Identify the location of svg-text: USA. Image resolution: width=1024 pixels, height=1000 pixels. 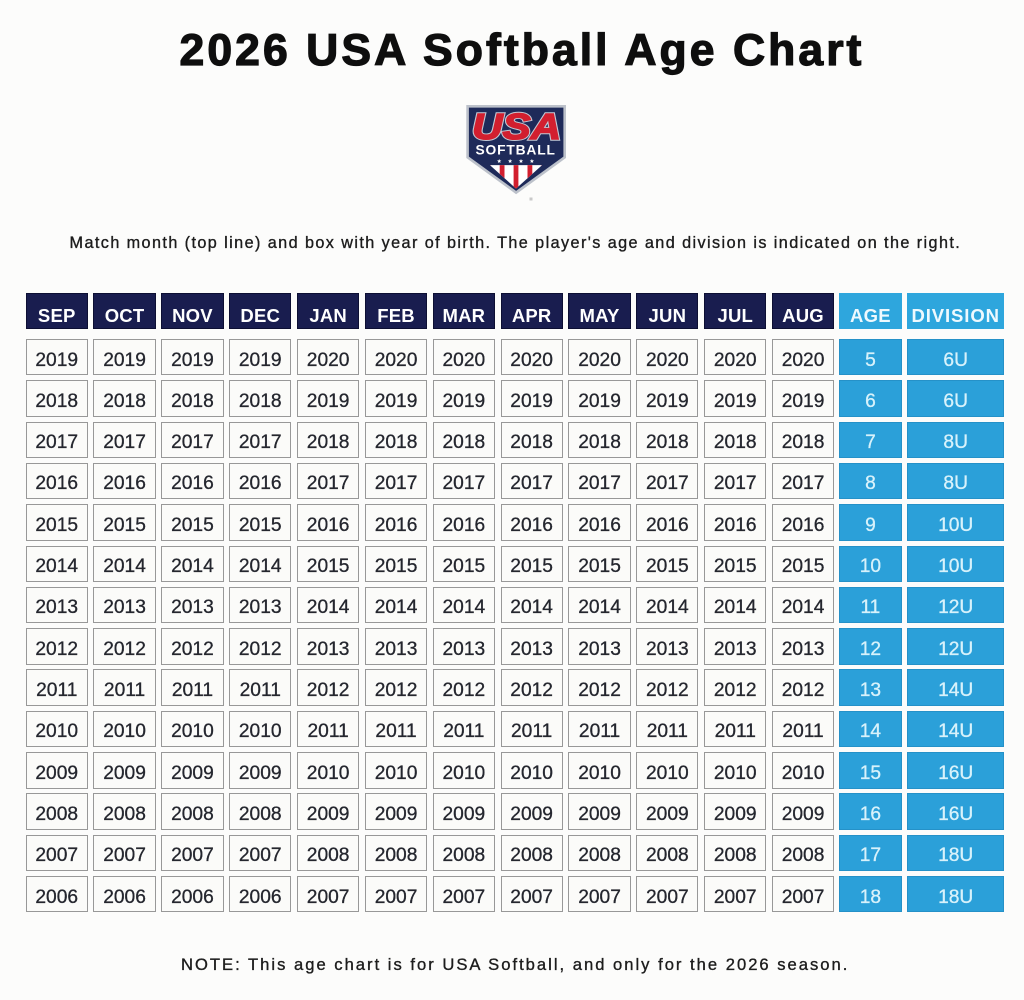
(516, 126).